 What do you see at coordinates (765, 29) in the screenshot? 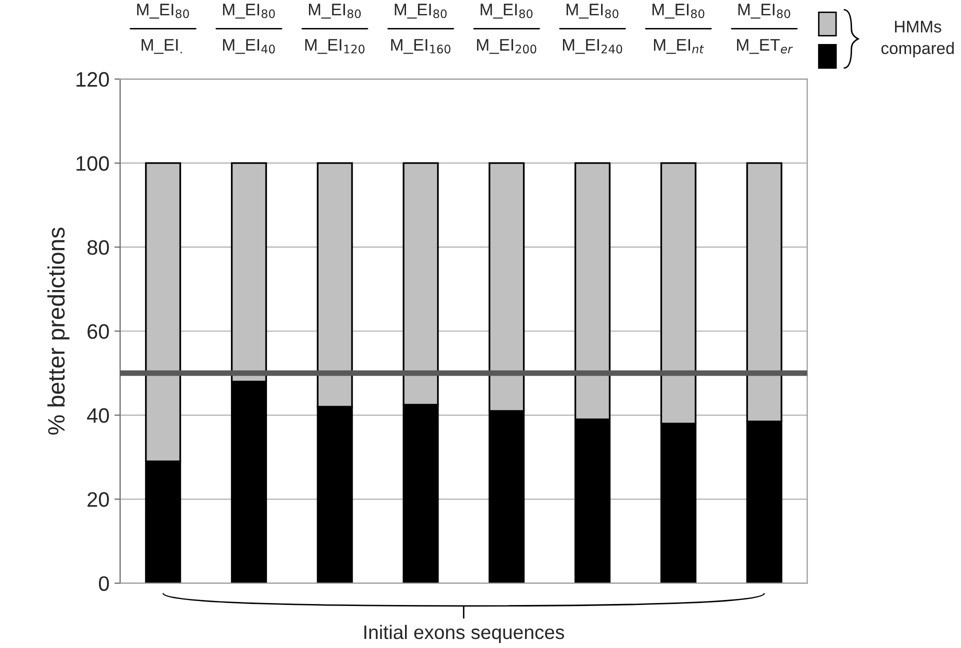
I see `category-label: M_EI$_{80}$ M_ET$_{er}$` at bounding box center [765, 29].